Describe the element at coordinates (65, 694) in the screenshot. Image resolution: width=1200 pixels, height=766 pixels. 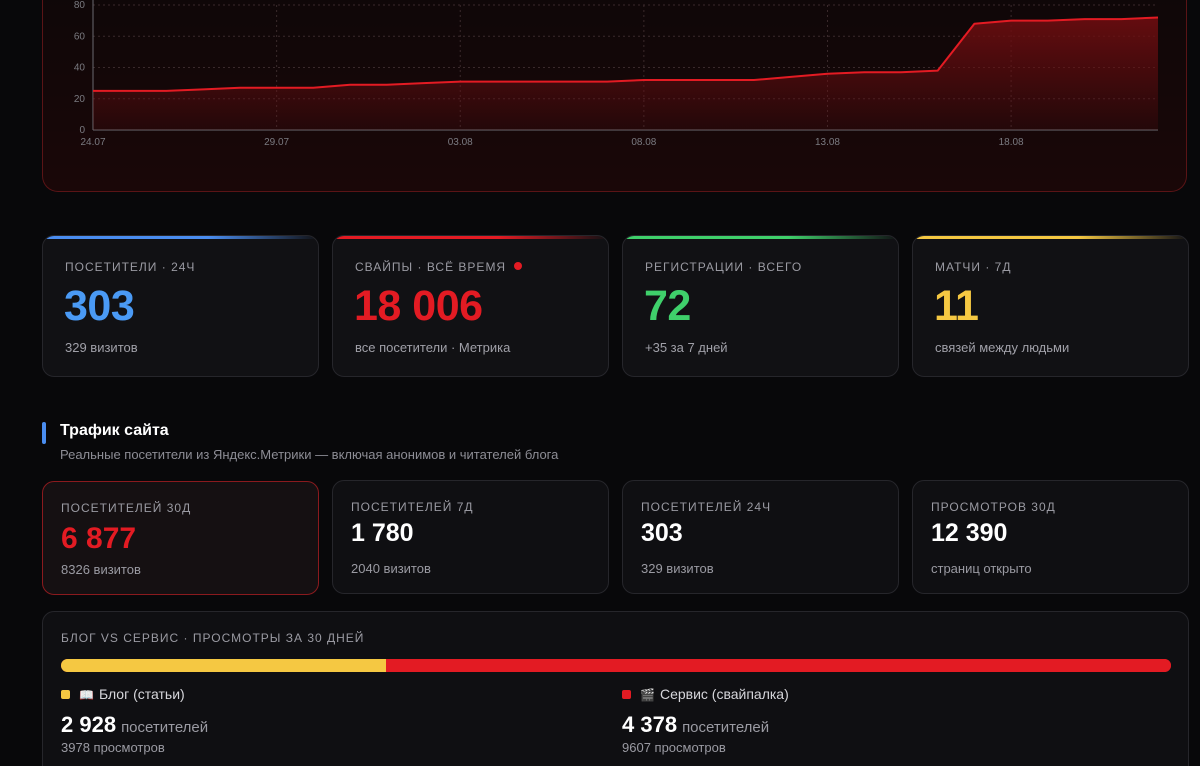
I see `blog-swatch-icon` at that location.